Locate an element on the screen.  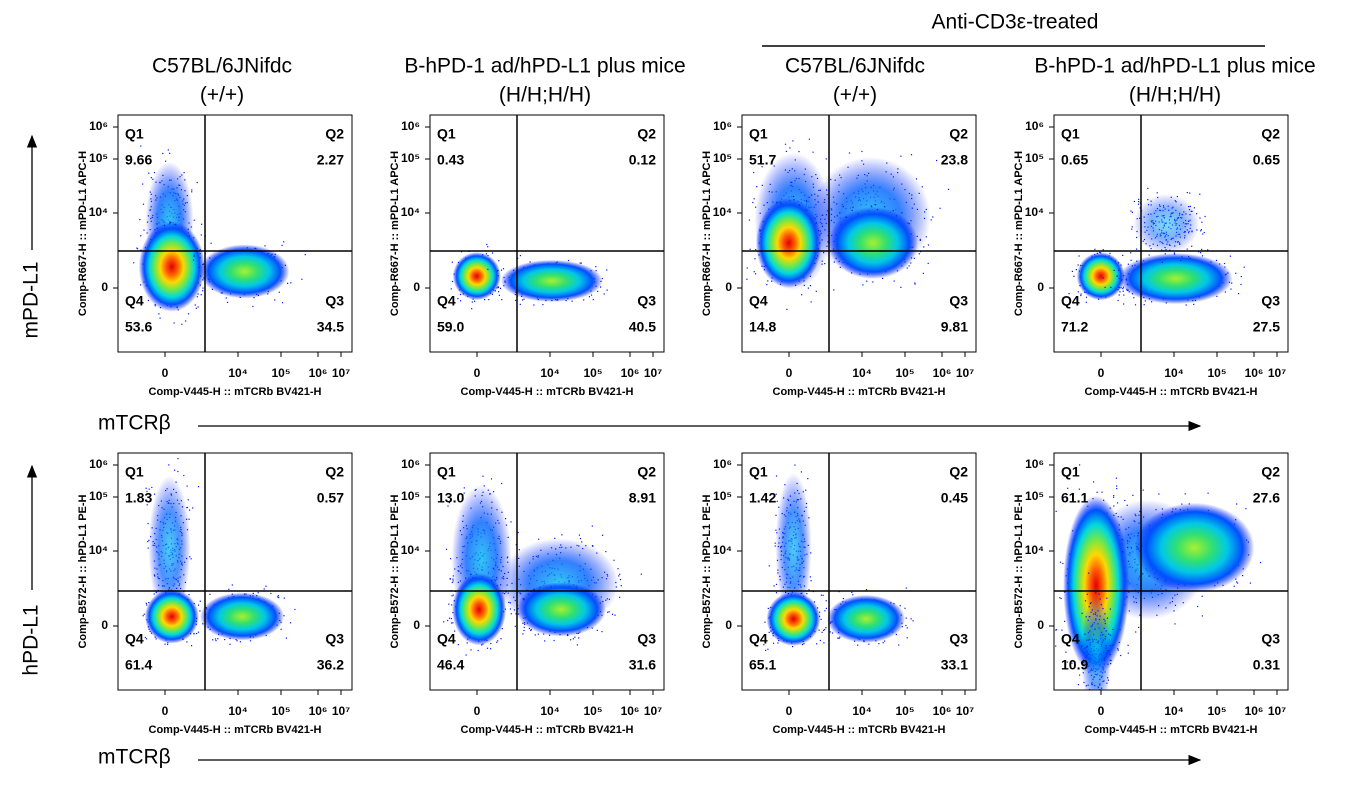
quadrant-value: 0.43 is located at coordinates (450, 160).